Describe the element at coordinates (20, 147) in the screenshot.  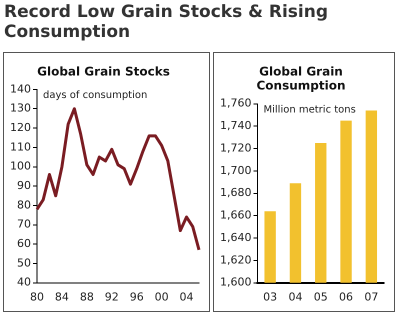
I see `y-tick-label: 110` at that location.